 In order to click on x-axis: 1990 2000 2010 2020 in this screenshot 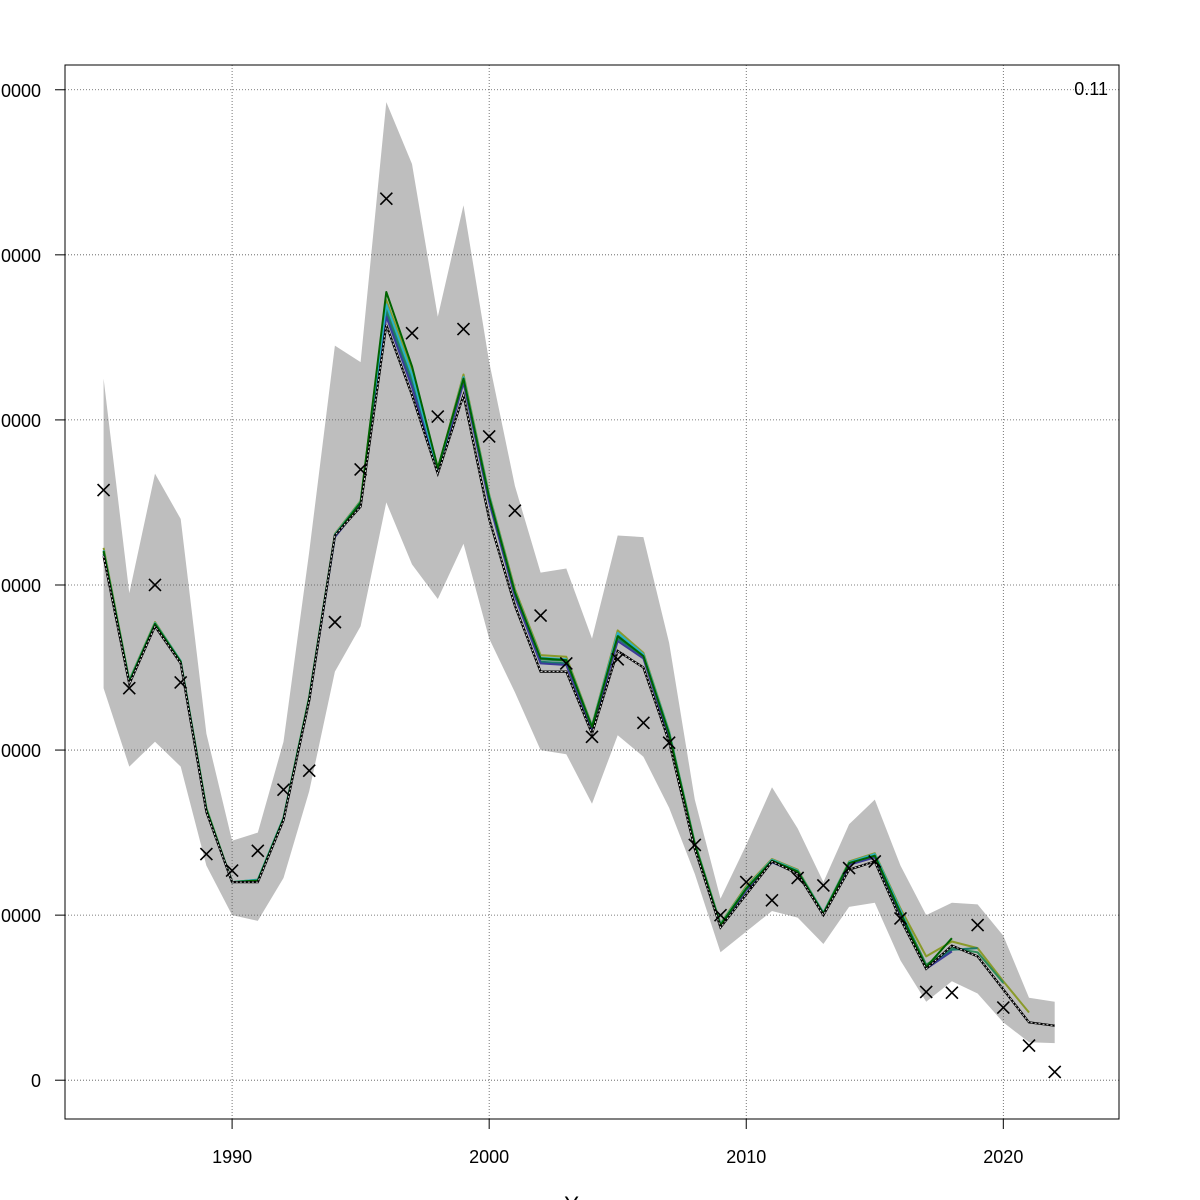, I will do `click(617, 1143)`.